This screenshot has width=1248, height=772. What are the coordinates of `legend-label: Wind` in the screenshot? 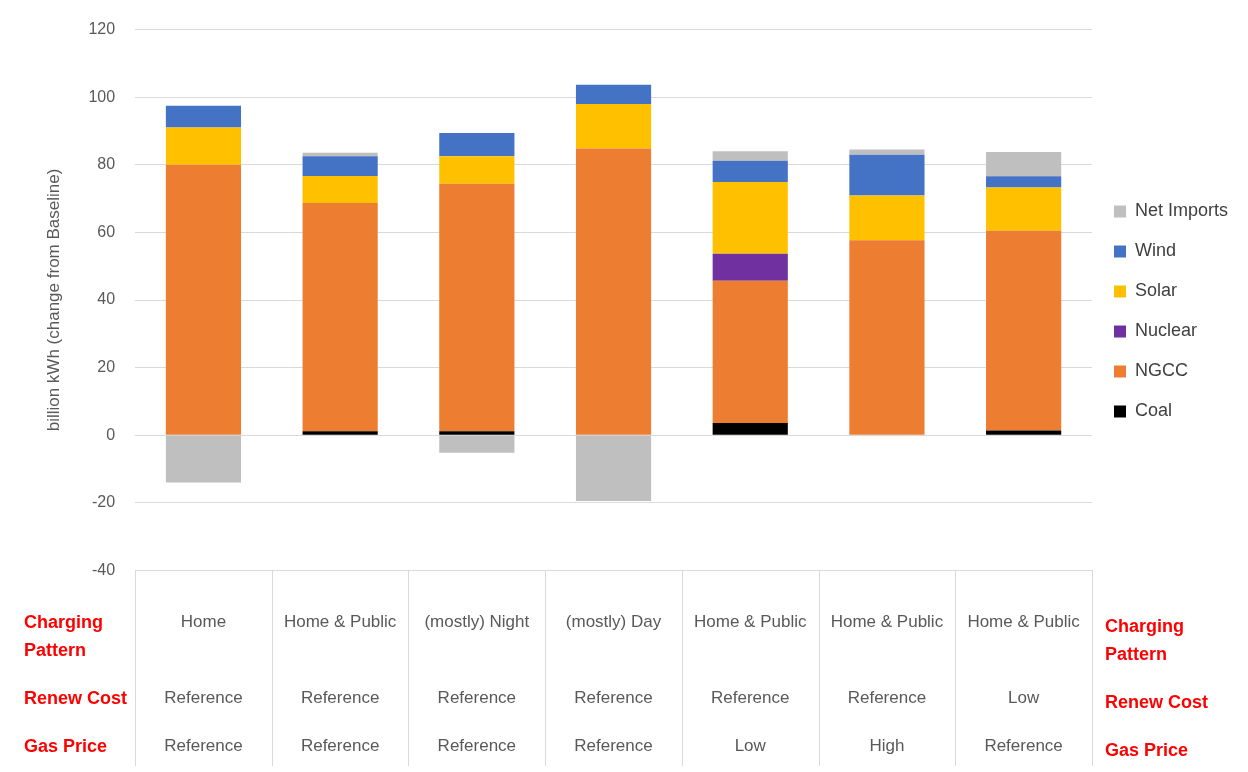 It's located at (1155, 250).